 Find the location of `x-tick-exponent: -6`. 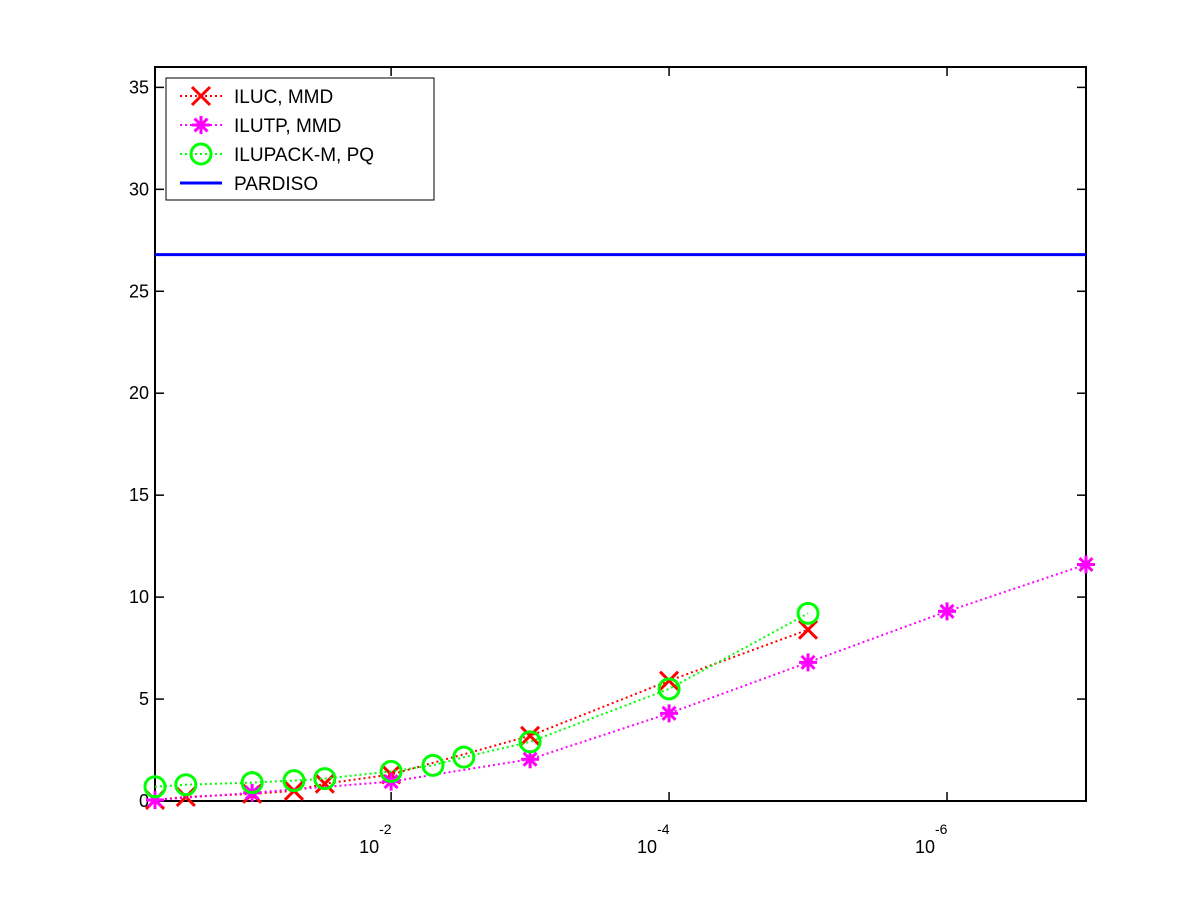

x-tick-exponent: -6 is located at coordinates (941, 829).